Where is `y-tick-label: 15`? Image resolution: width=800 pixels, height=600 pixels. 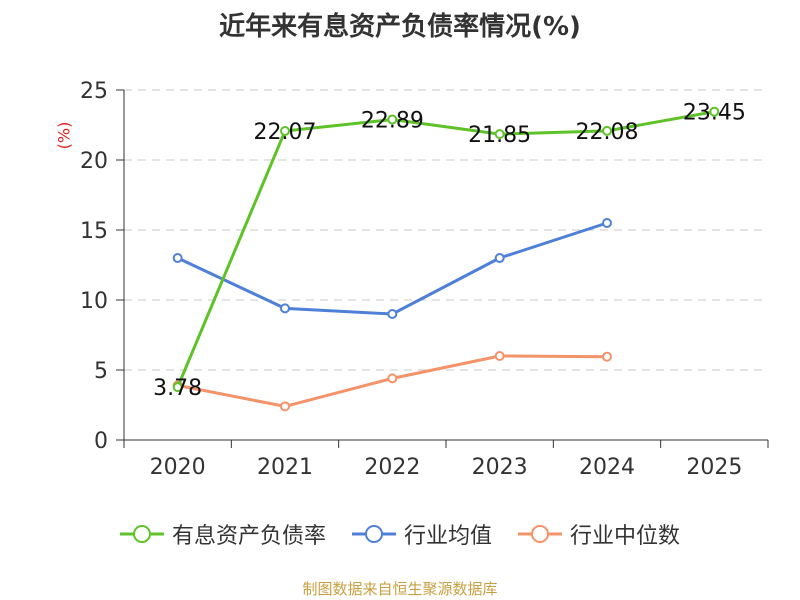
y-tick-label: 15 is located at coordinates (94, 231).